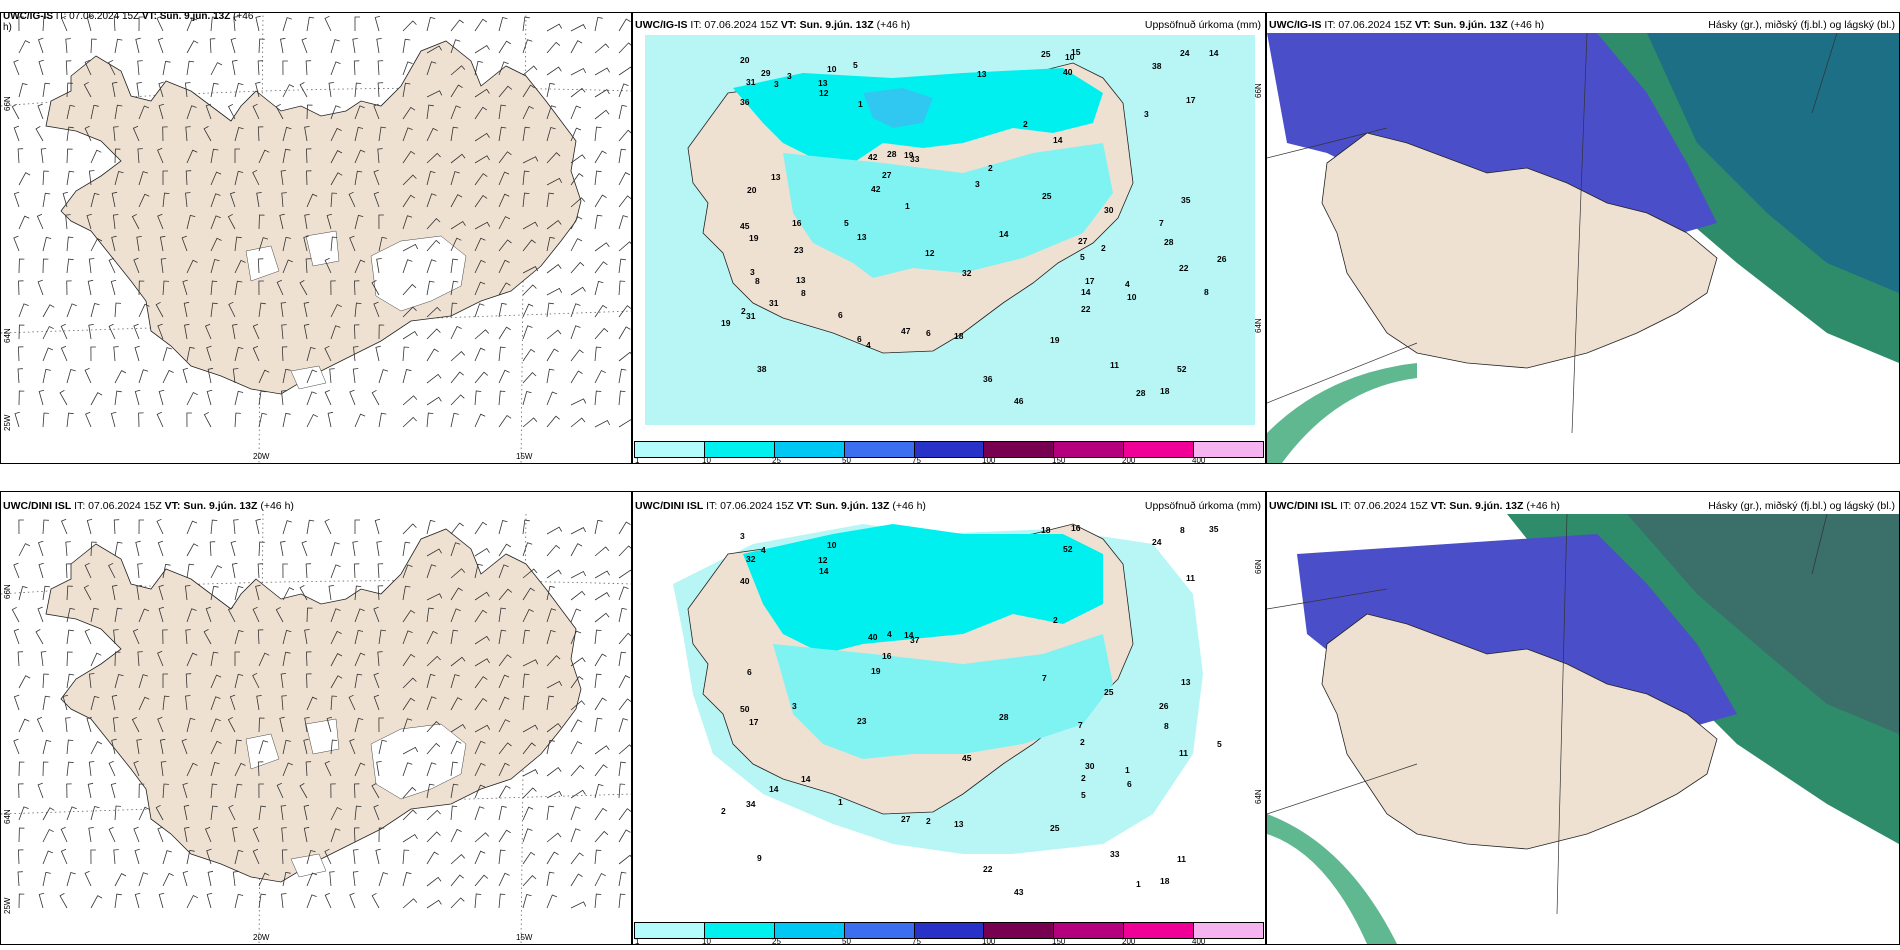 The width and height of the screenshot is (1900, 950). What do you see at coordinates (774, 789) in the screenshot?
I see `precip-value-label: 14` at bounding box center [774, 789].